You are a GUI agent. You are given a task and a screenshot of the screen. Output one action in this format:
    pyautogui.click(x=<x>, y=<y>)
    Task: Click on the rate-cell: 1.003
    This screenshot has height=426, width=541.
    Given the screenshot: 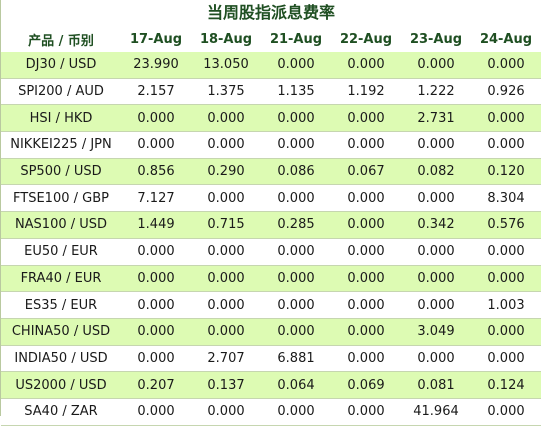 What is the action you would take?
    pyautogui.click(x=506, y=305)
    